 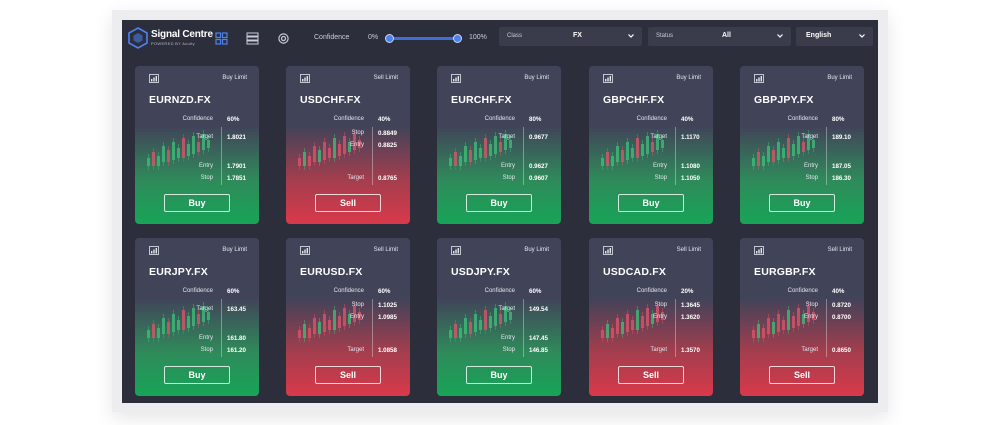 I want to click on language-dropdown-value: English, so click(x=819, y=35).